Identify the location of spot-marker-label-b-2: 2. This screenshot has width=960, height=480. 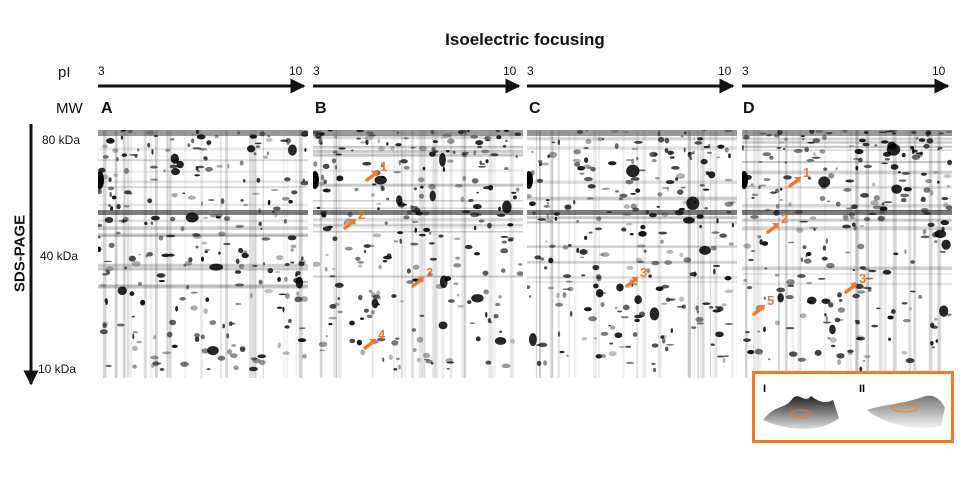
(361, 214).